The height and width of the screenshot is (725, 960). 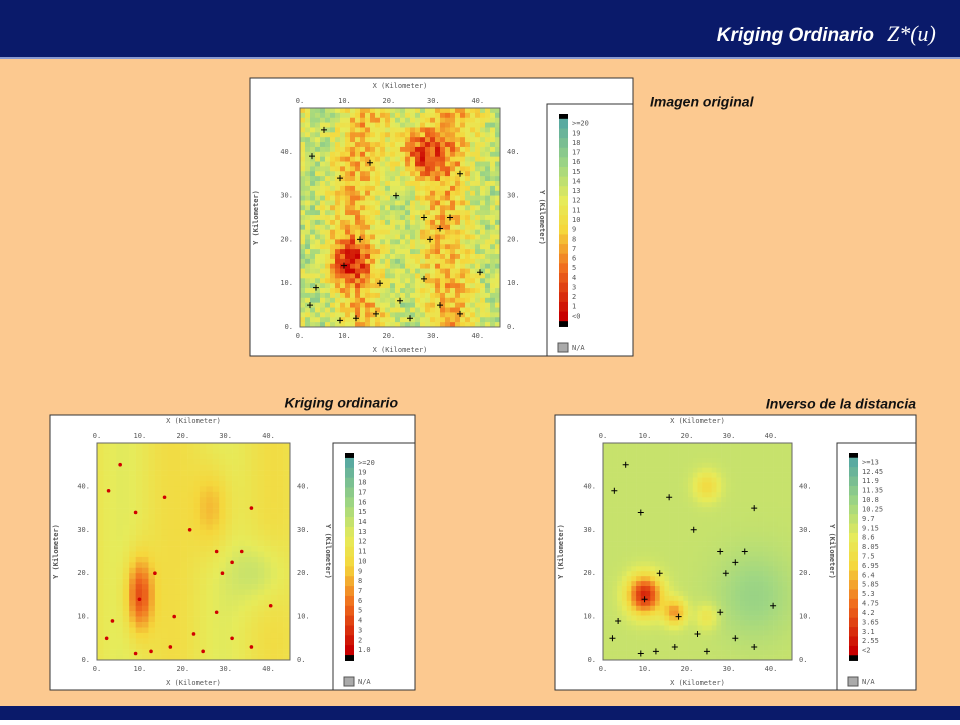 What do you see at coordinates (286, 239) in the screenshot?
I see `y-tick-label: 20.` at bounding box center [286, 239].